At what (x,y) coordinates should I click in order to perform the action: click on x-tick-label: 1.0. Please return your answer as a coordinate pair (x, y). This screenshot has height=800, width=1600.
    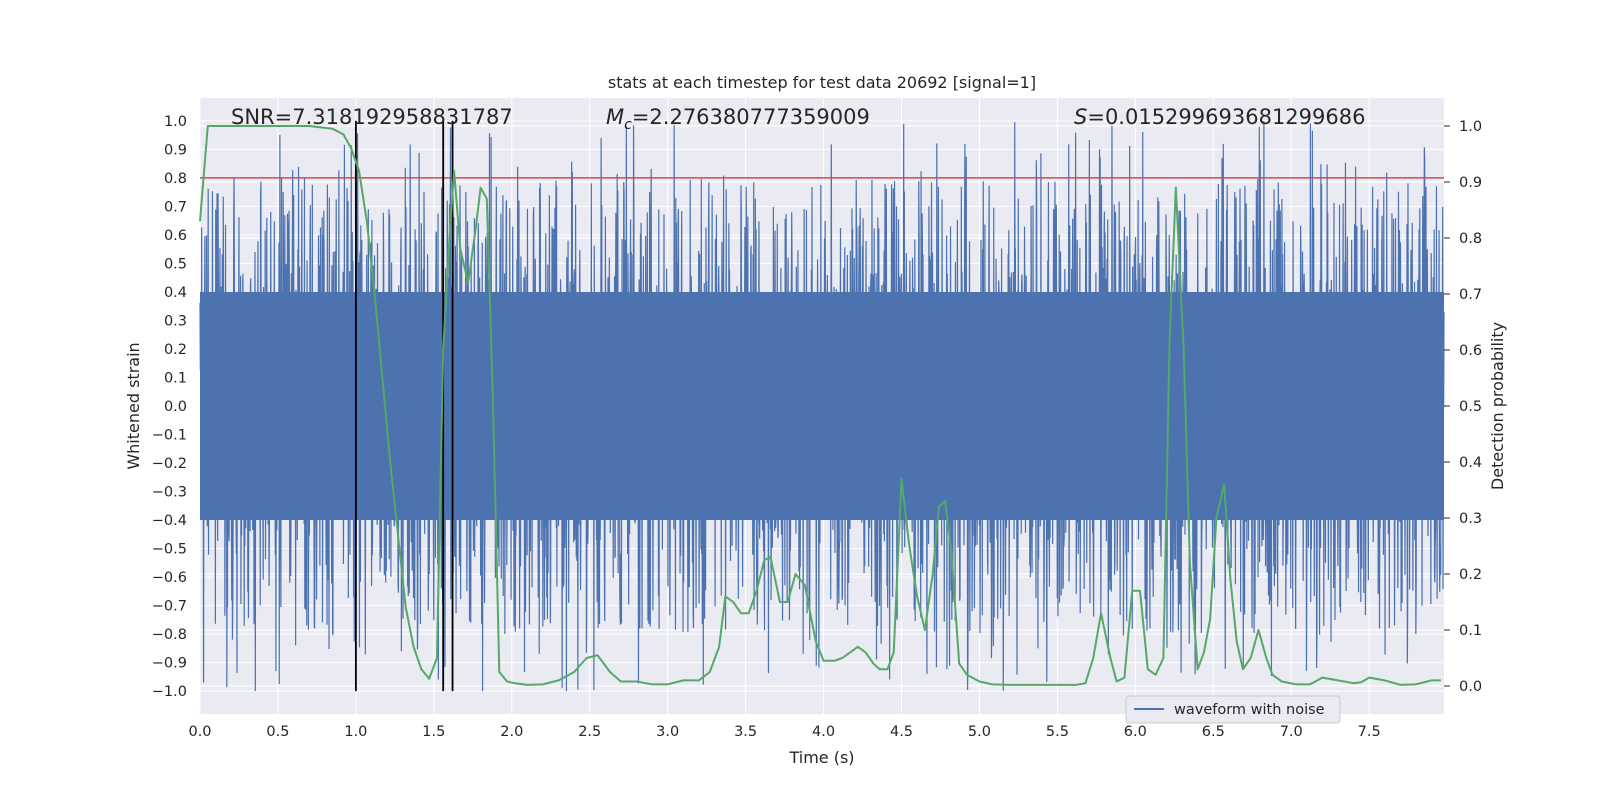
    Looking at the image, I should click on (355, 732).